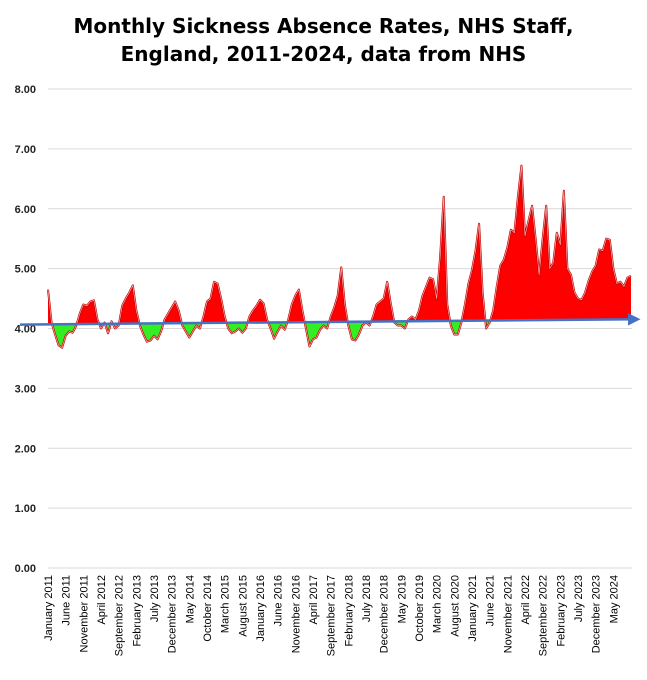  I want to click on x-tick-label: May 2014, so click(190, 599).